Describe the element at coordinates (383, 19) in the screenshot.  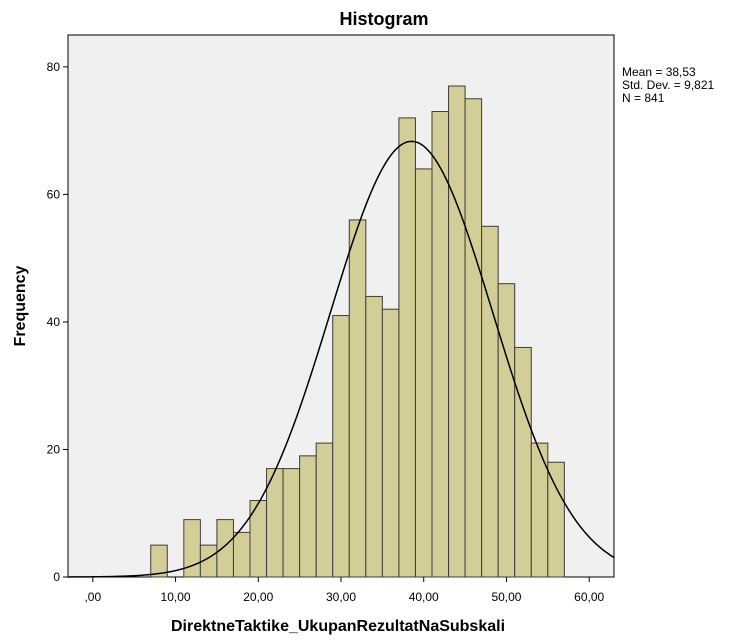
I see `chart-title: Histogram` at that location.